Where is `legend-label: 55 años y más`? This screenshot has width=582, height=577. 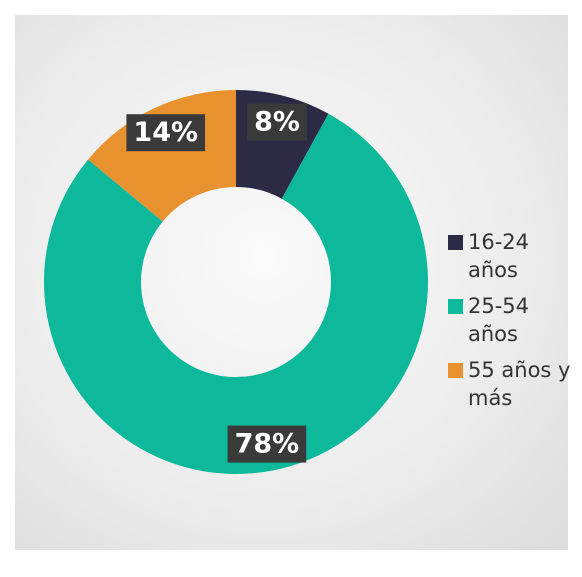
legend-label: 55 años y más is located at coordinates (519, 384).